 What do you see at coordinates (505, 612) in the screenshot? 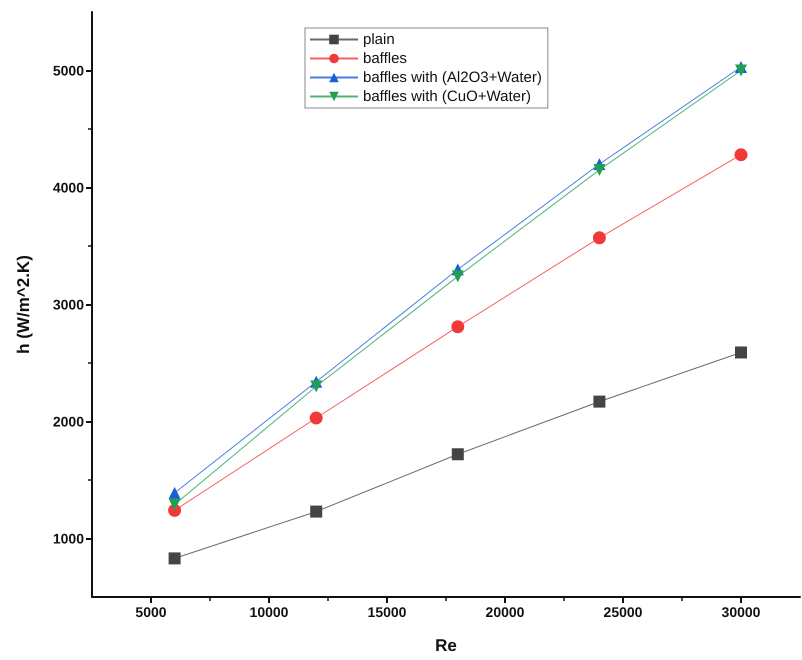
I see `x-tick-label: 20000` at bounding box center [505, 612].